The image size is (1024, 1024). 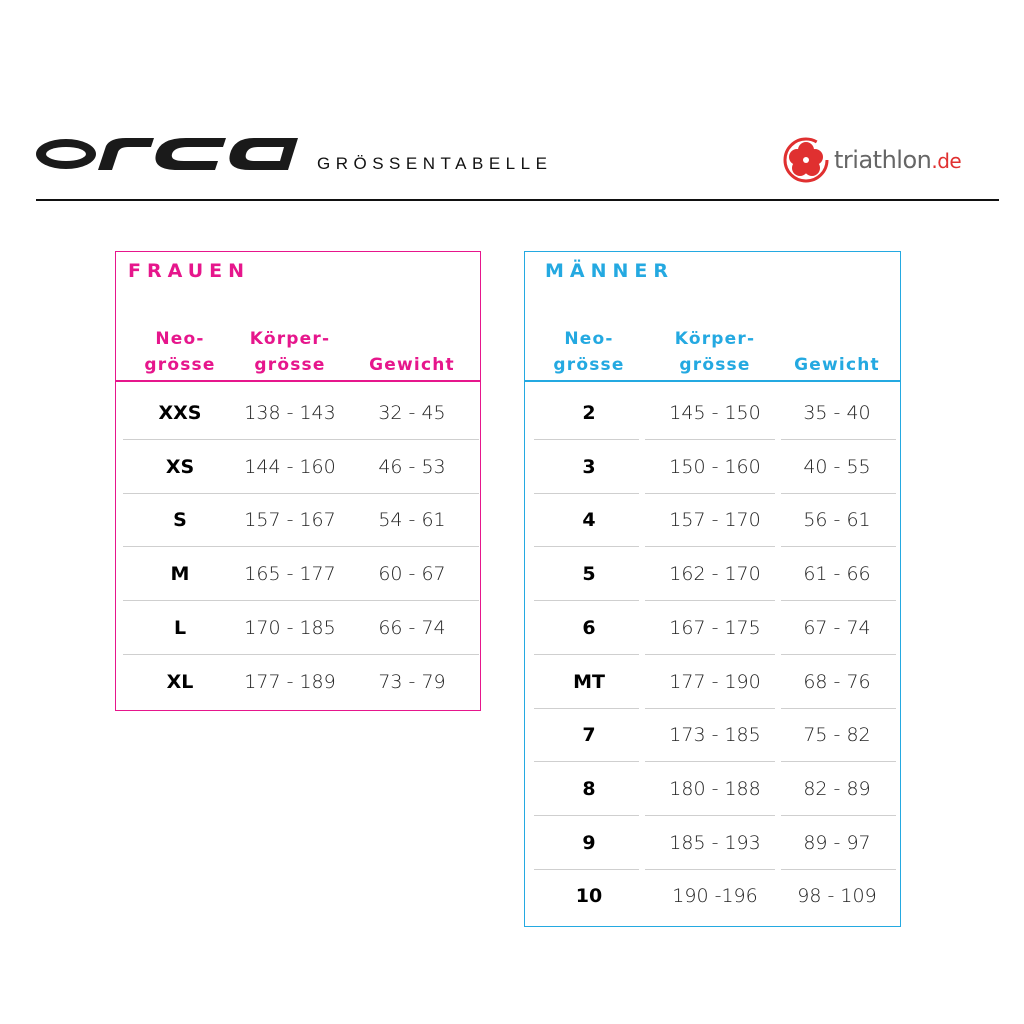 I want to click on table-row: 7 173 - 185 75 - 82, so click(x=712, y=735).